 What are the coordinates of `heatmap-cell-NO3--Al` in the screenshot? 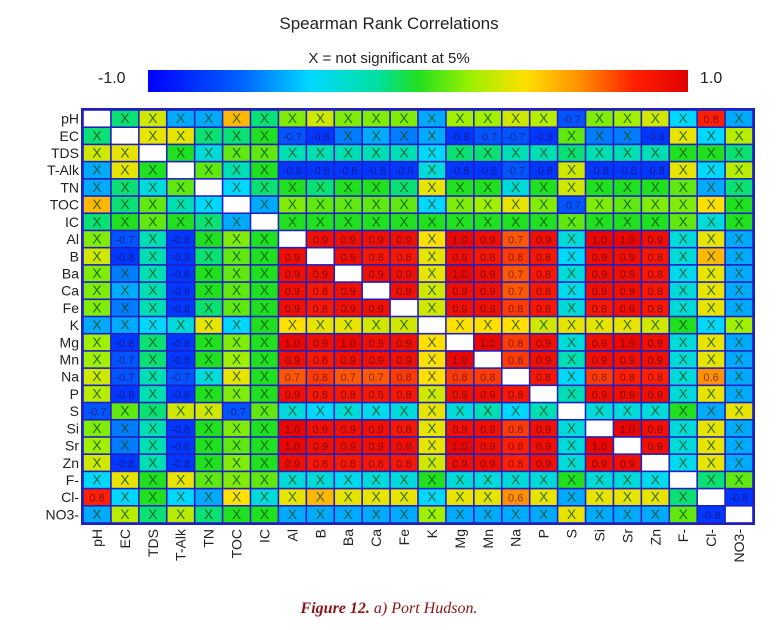 It's located at (292, 514).